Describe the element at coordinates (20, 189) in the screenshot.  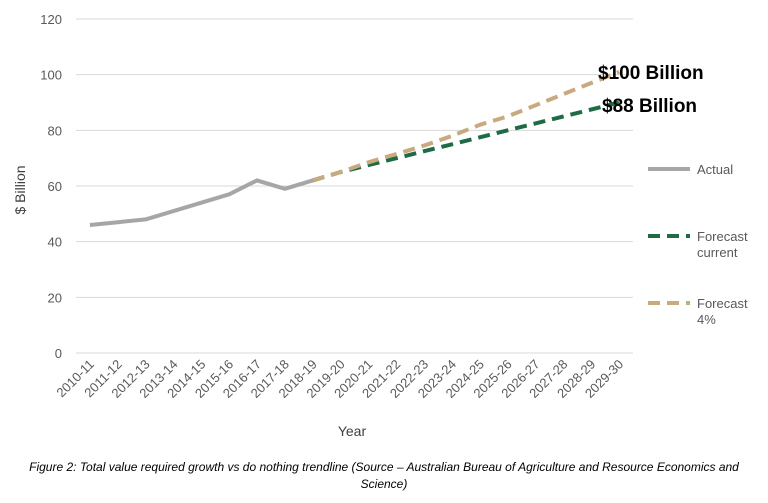
I see `y-axis-title: $ Billion` at that location.